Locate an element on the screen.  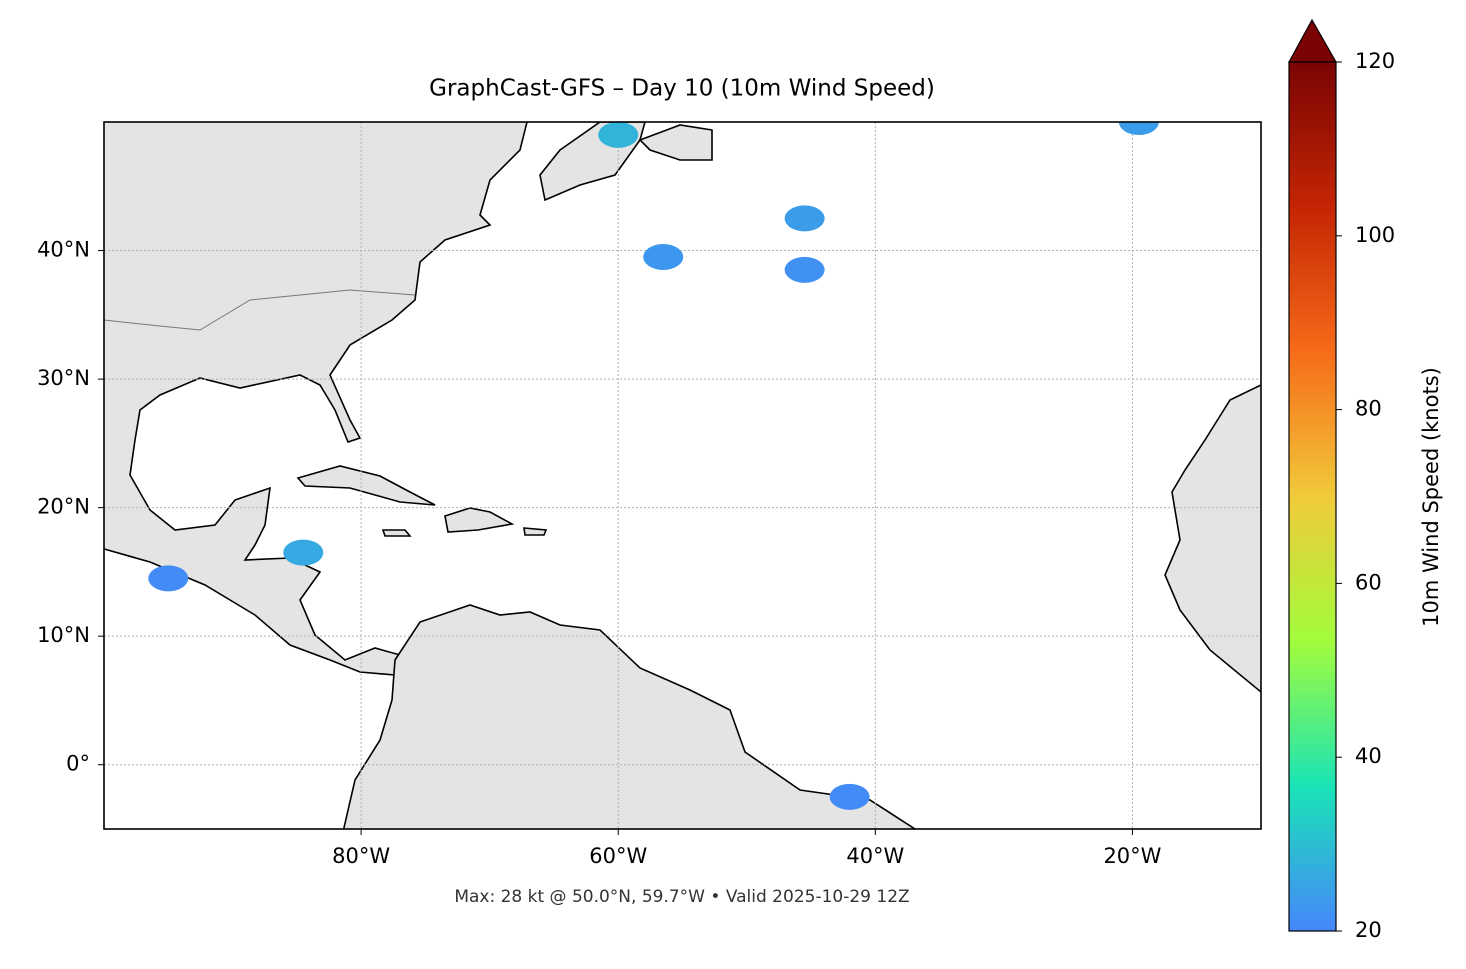
x-tick-label: 60°W is located at coordinates (618, 856).